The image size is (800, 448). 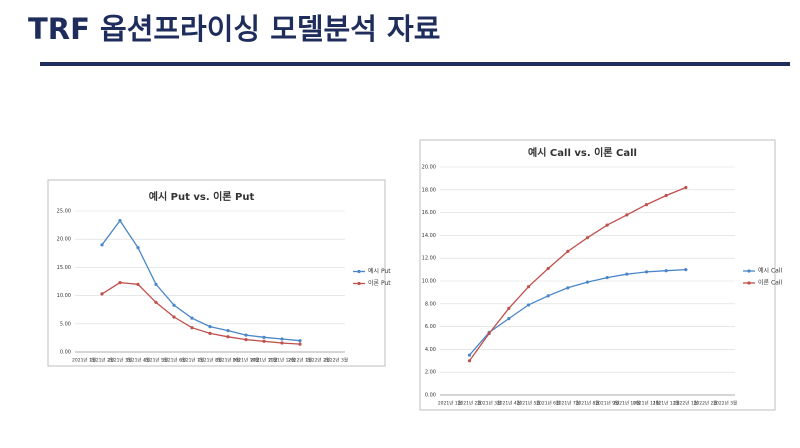 What do you see at coordinates (429, 190) in the screenshot?
I see `y-tick-label: 18.00` at bounding box center [429, 190].